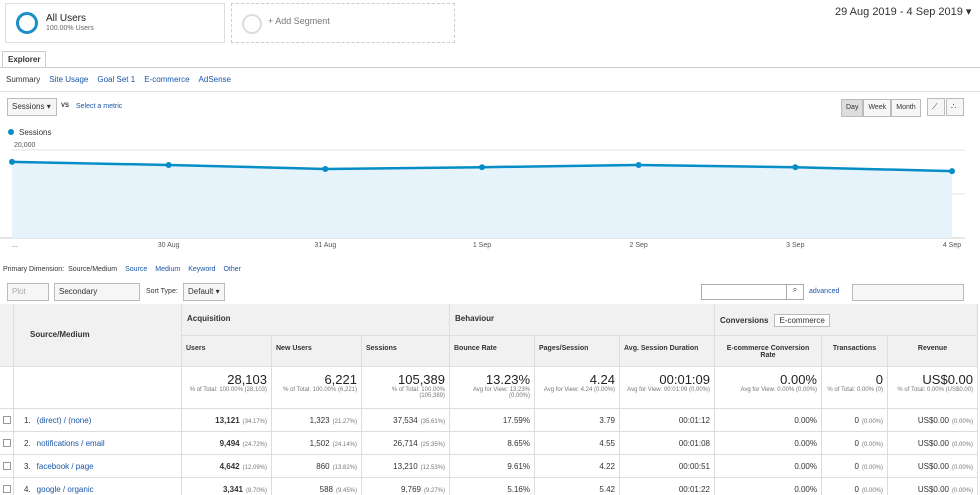 The height and width of the screenshot is (495, 980). I want to click on column-header: Transactions, so click(855, 351).